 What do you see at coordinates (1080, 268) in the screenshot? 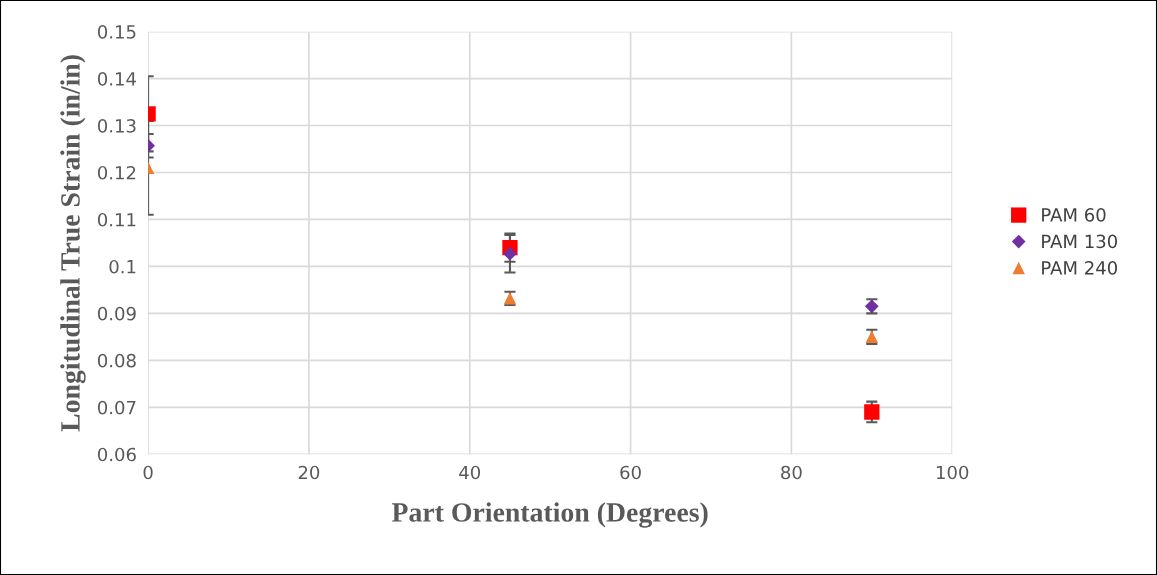
I see `legend-label: PAM 240` at bounding box center [1080, 268].